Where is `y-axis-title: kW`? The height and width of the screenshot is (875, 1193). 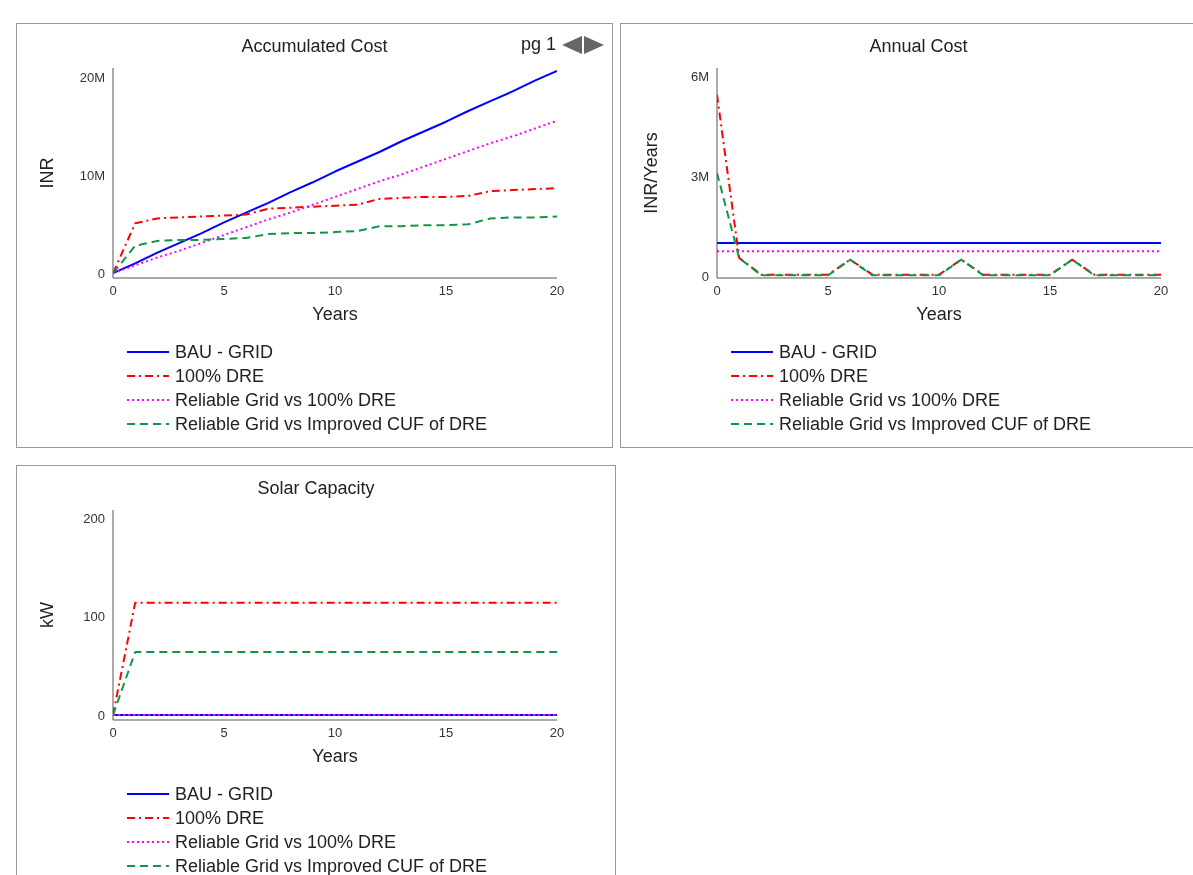 y-axis-title: kW is located at coordinates (47, 615).